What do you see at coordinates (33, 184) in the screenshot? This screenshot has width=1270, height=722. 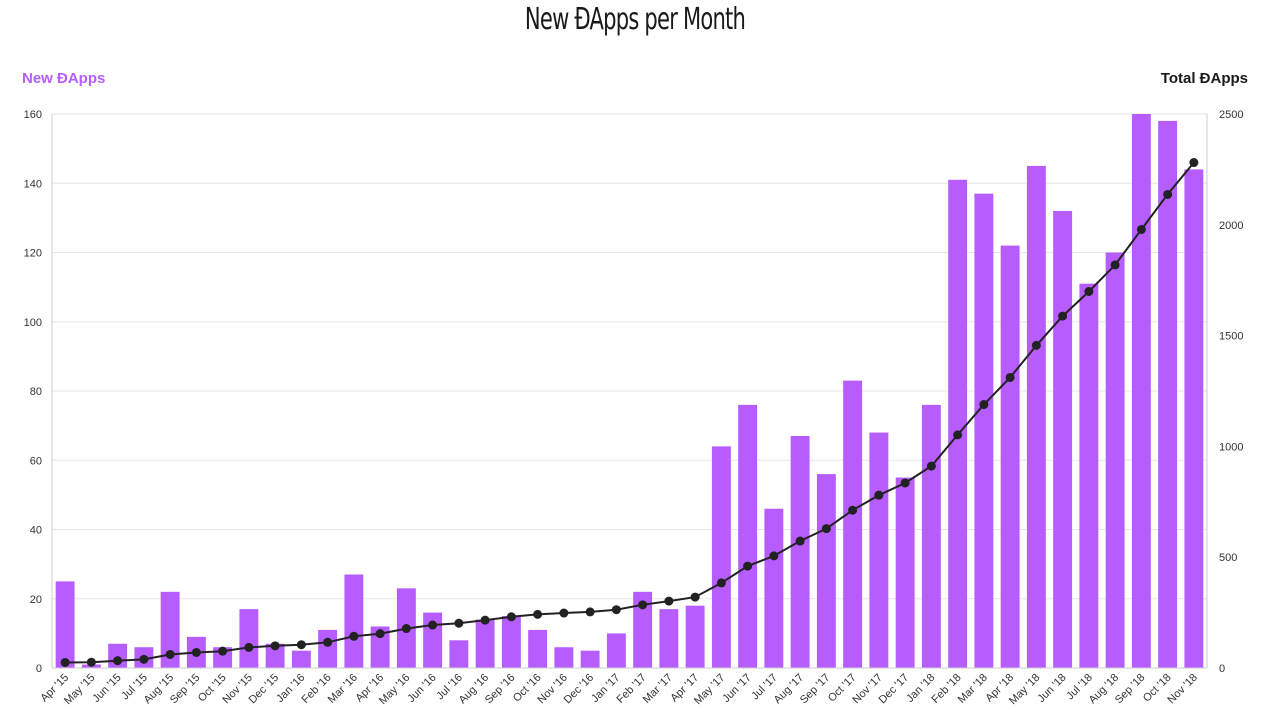 I see `left-tick-label: 140` at bounding box center [33, 184].